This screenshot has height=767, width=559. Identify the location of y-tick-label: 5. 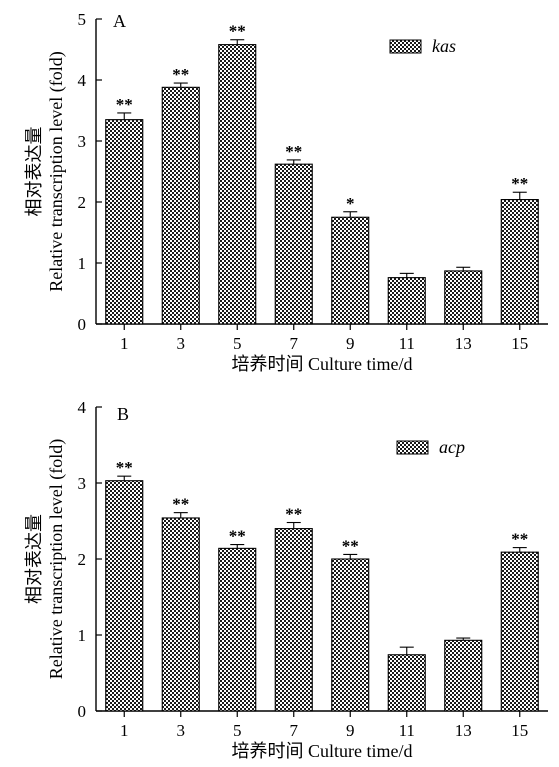
(82, 19).